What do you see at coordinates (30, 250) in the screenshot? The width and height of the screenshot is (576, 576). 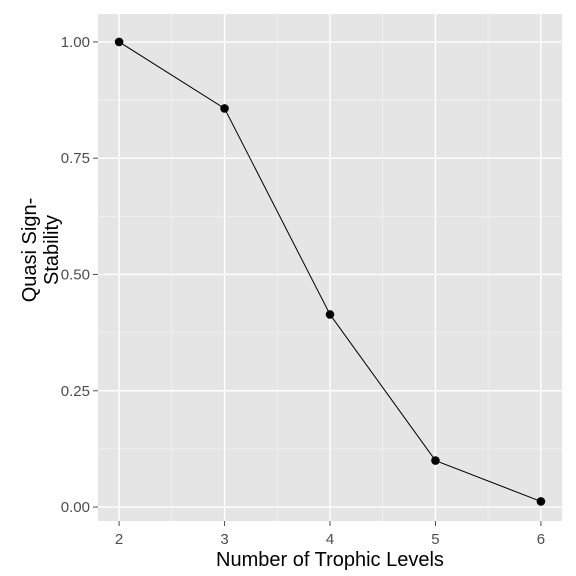 I see `y-axis-title-line: Quasi Sign-` at bounding box center [30, 250].